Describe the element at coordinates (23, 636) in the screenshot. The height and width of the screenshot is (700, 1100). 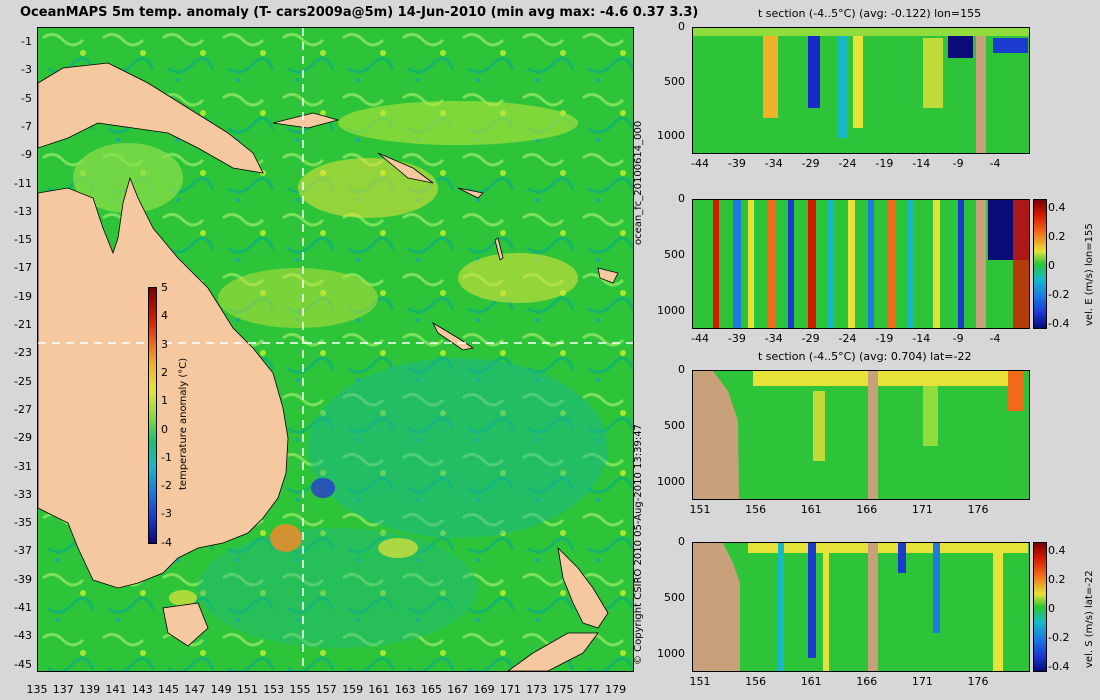
I see `latitude-tick-label: -43` at that location.